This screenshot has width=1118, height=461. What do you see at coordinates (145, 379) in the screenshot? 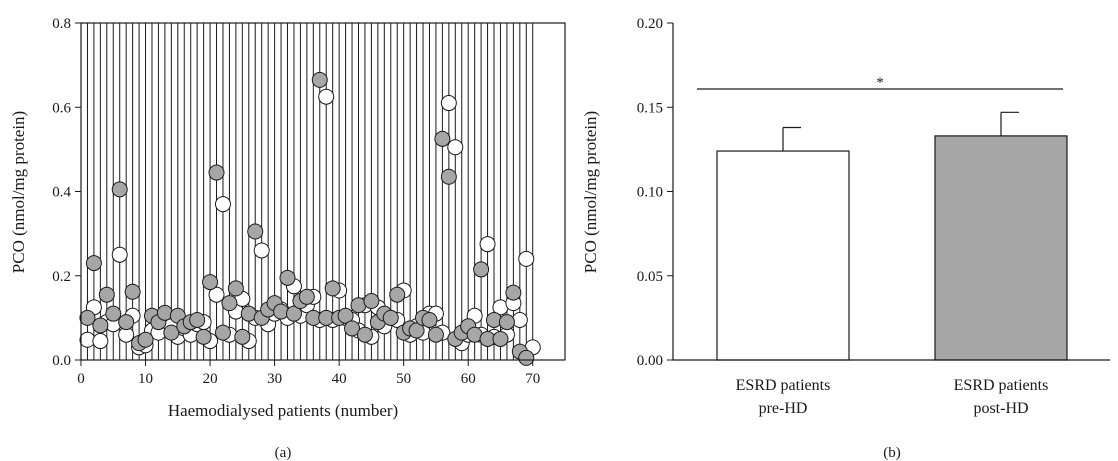
I see `x-tick-label: 10` at bounding box center [145, 379].